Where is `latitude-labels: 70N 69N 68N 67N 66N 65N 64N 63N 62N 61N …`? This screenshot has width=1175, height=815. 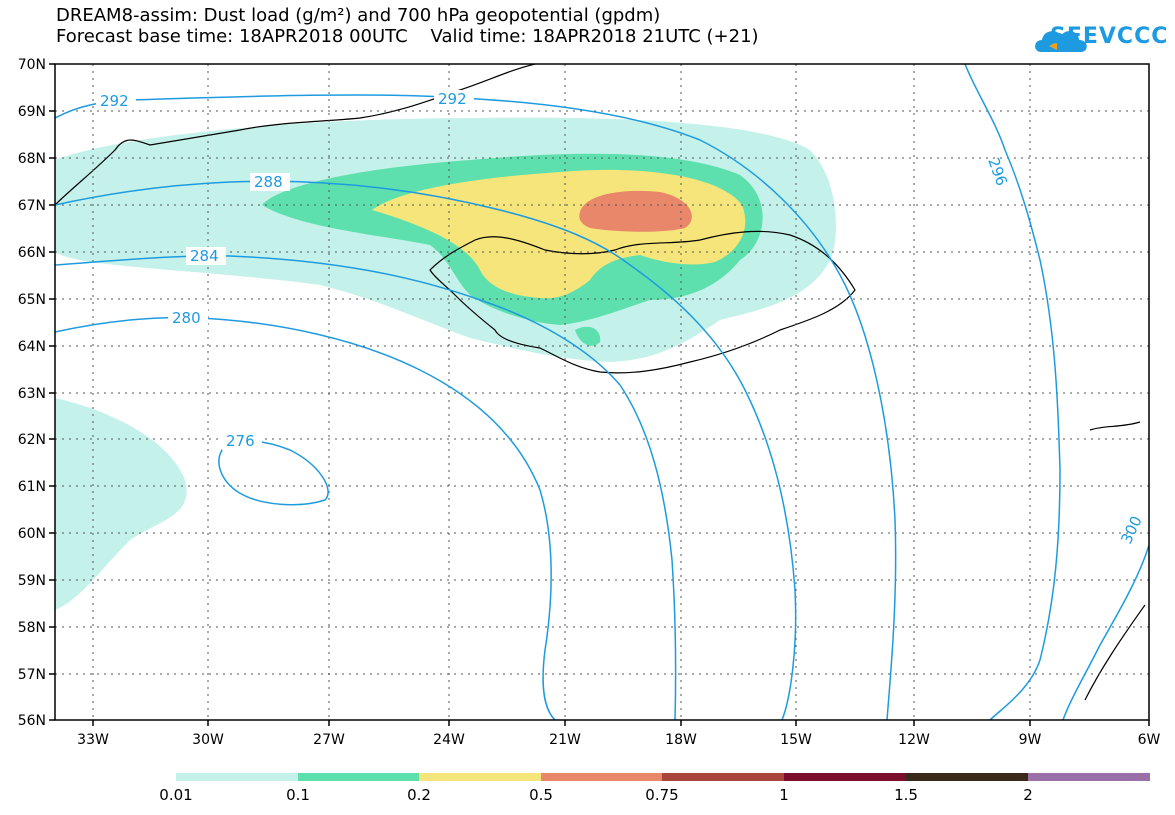
latitude-labels: 70N 69N 68N 67N 66N 65N 64N 63N 62N 61N … is located at coordinates (32, 393).